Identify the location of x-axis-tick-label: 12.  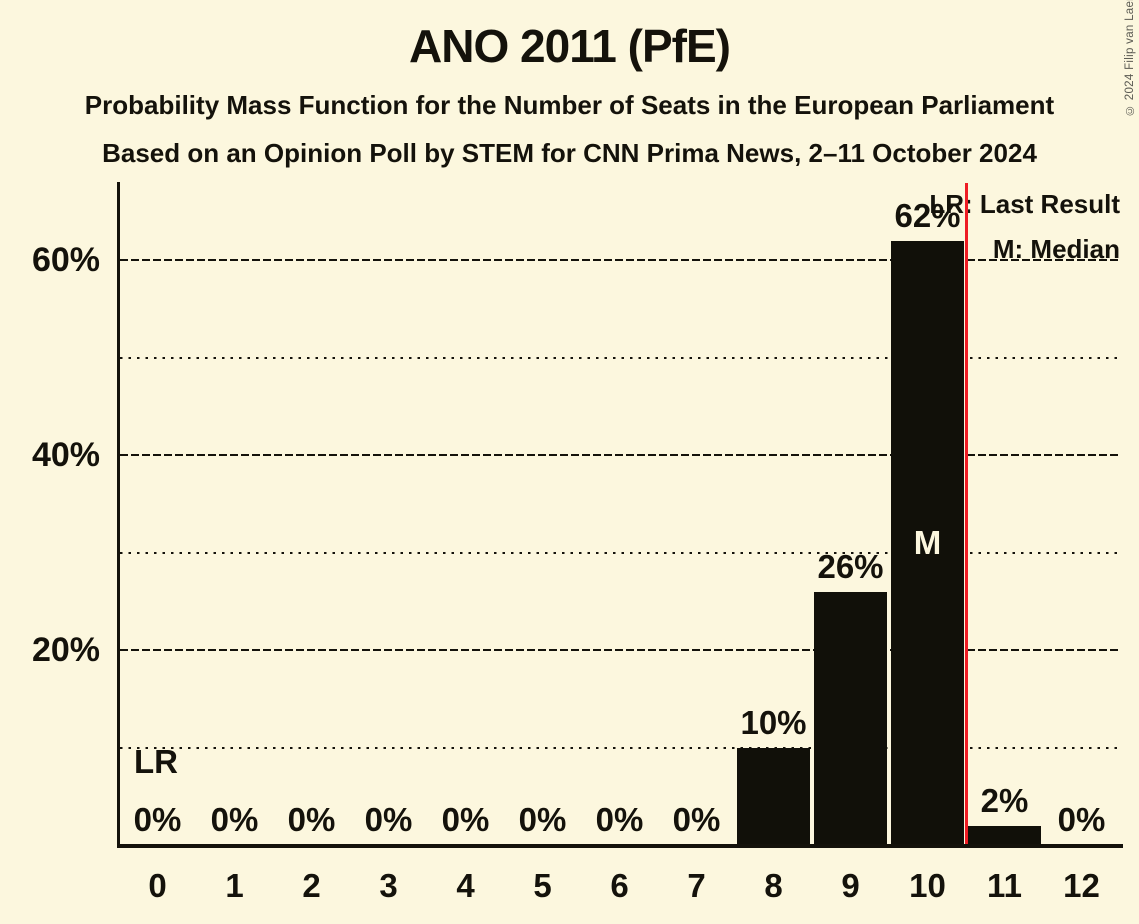
(1081, 885).